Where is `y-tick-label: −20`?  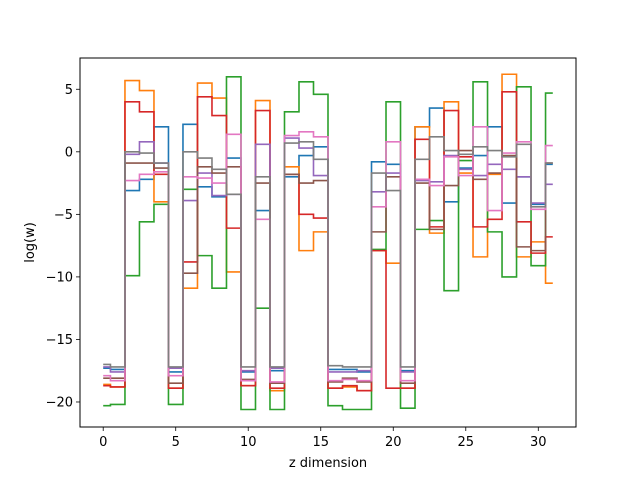
y-tick-label: −20 is located at coordinates (59, 402).